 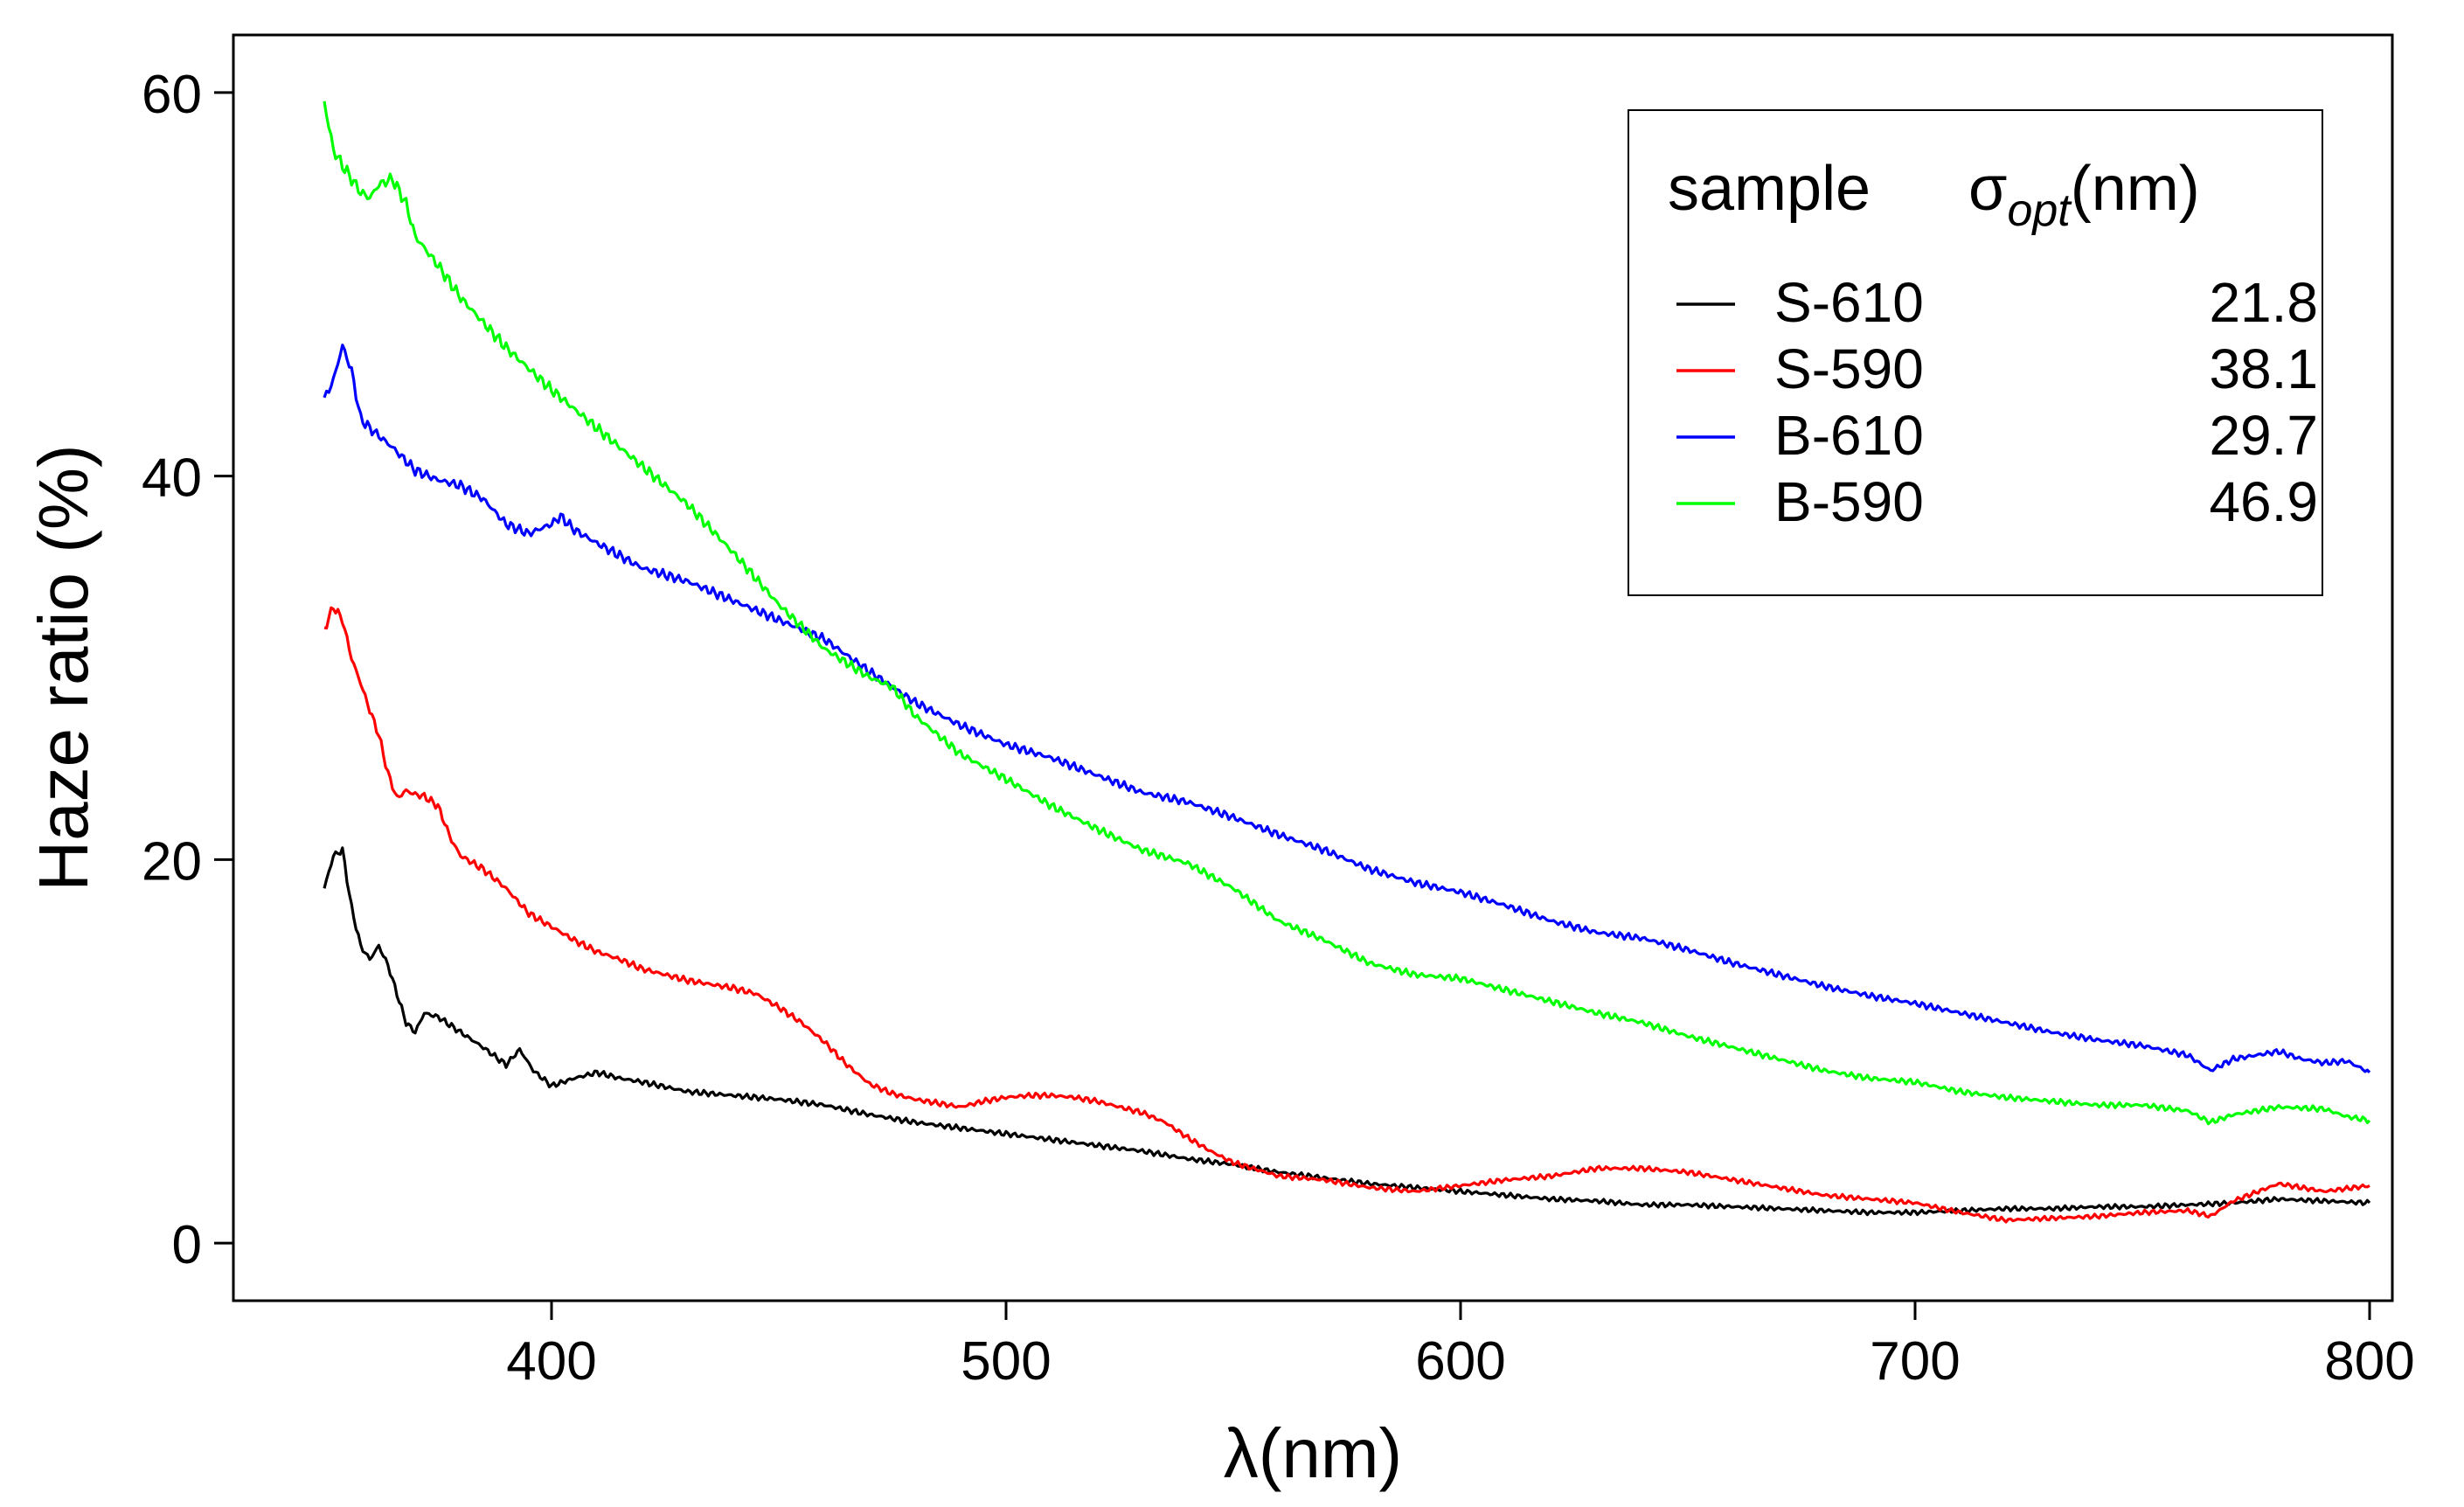 I want to click on legend-sigma-value: 29.7, so click(x=2263, y=435).